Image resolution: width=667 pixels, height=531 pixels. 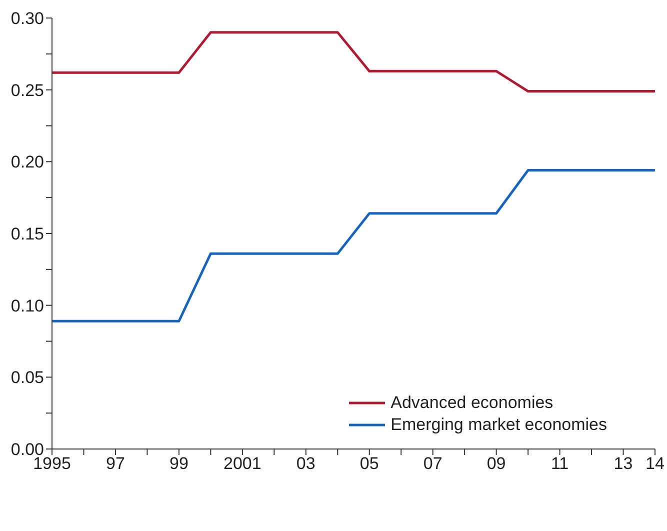 What do you see at coordinates (306, 464) in the screenshot?
I see `x-tick-label: 03` at bounding box center [306, 464].